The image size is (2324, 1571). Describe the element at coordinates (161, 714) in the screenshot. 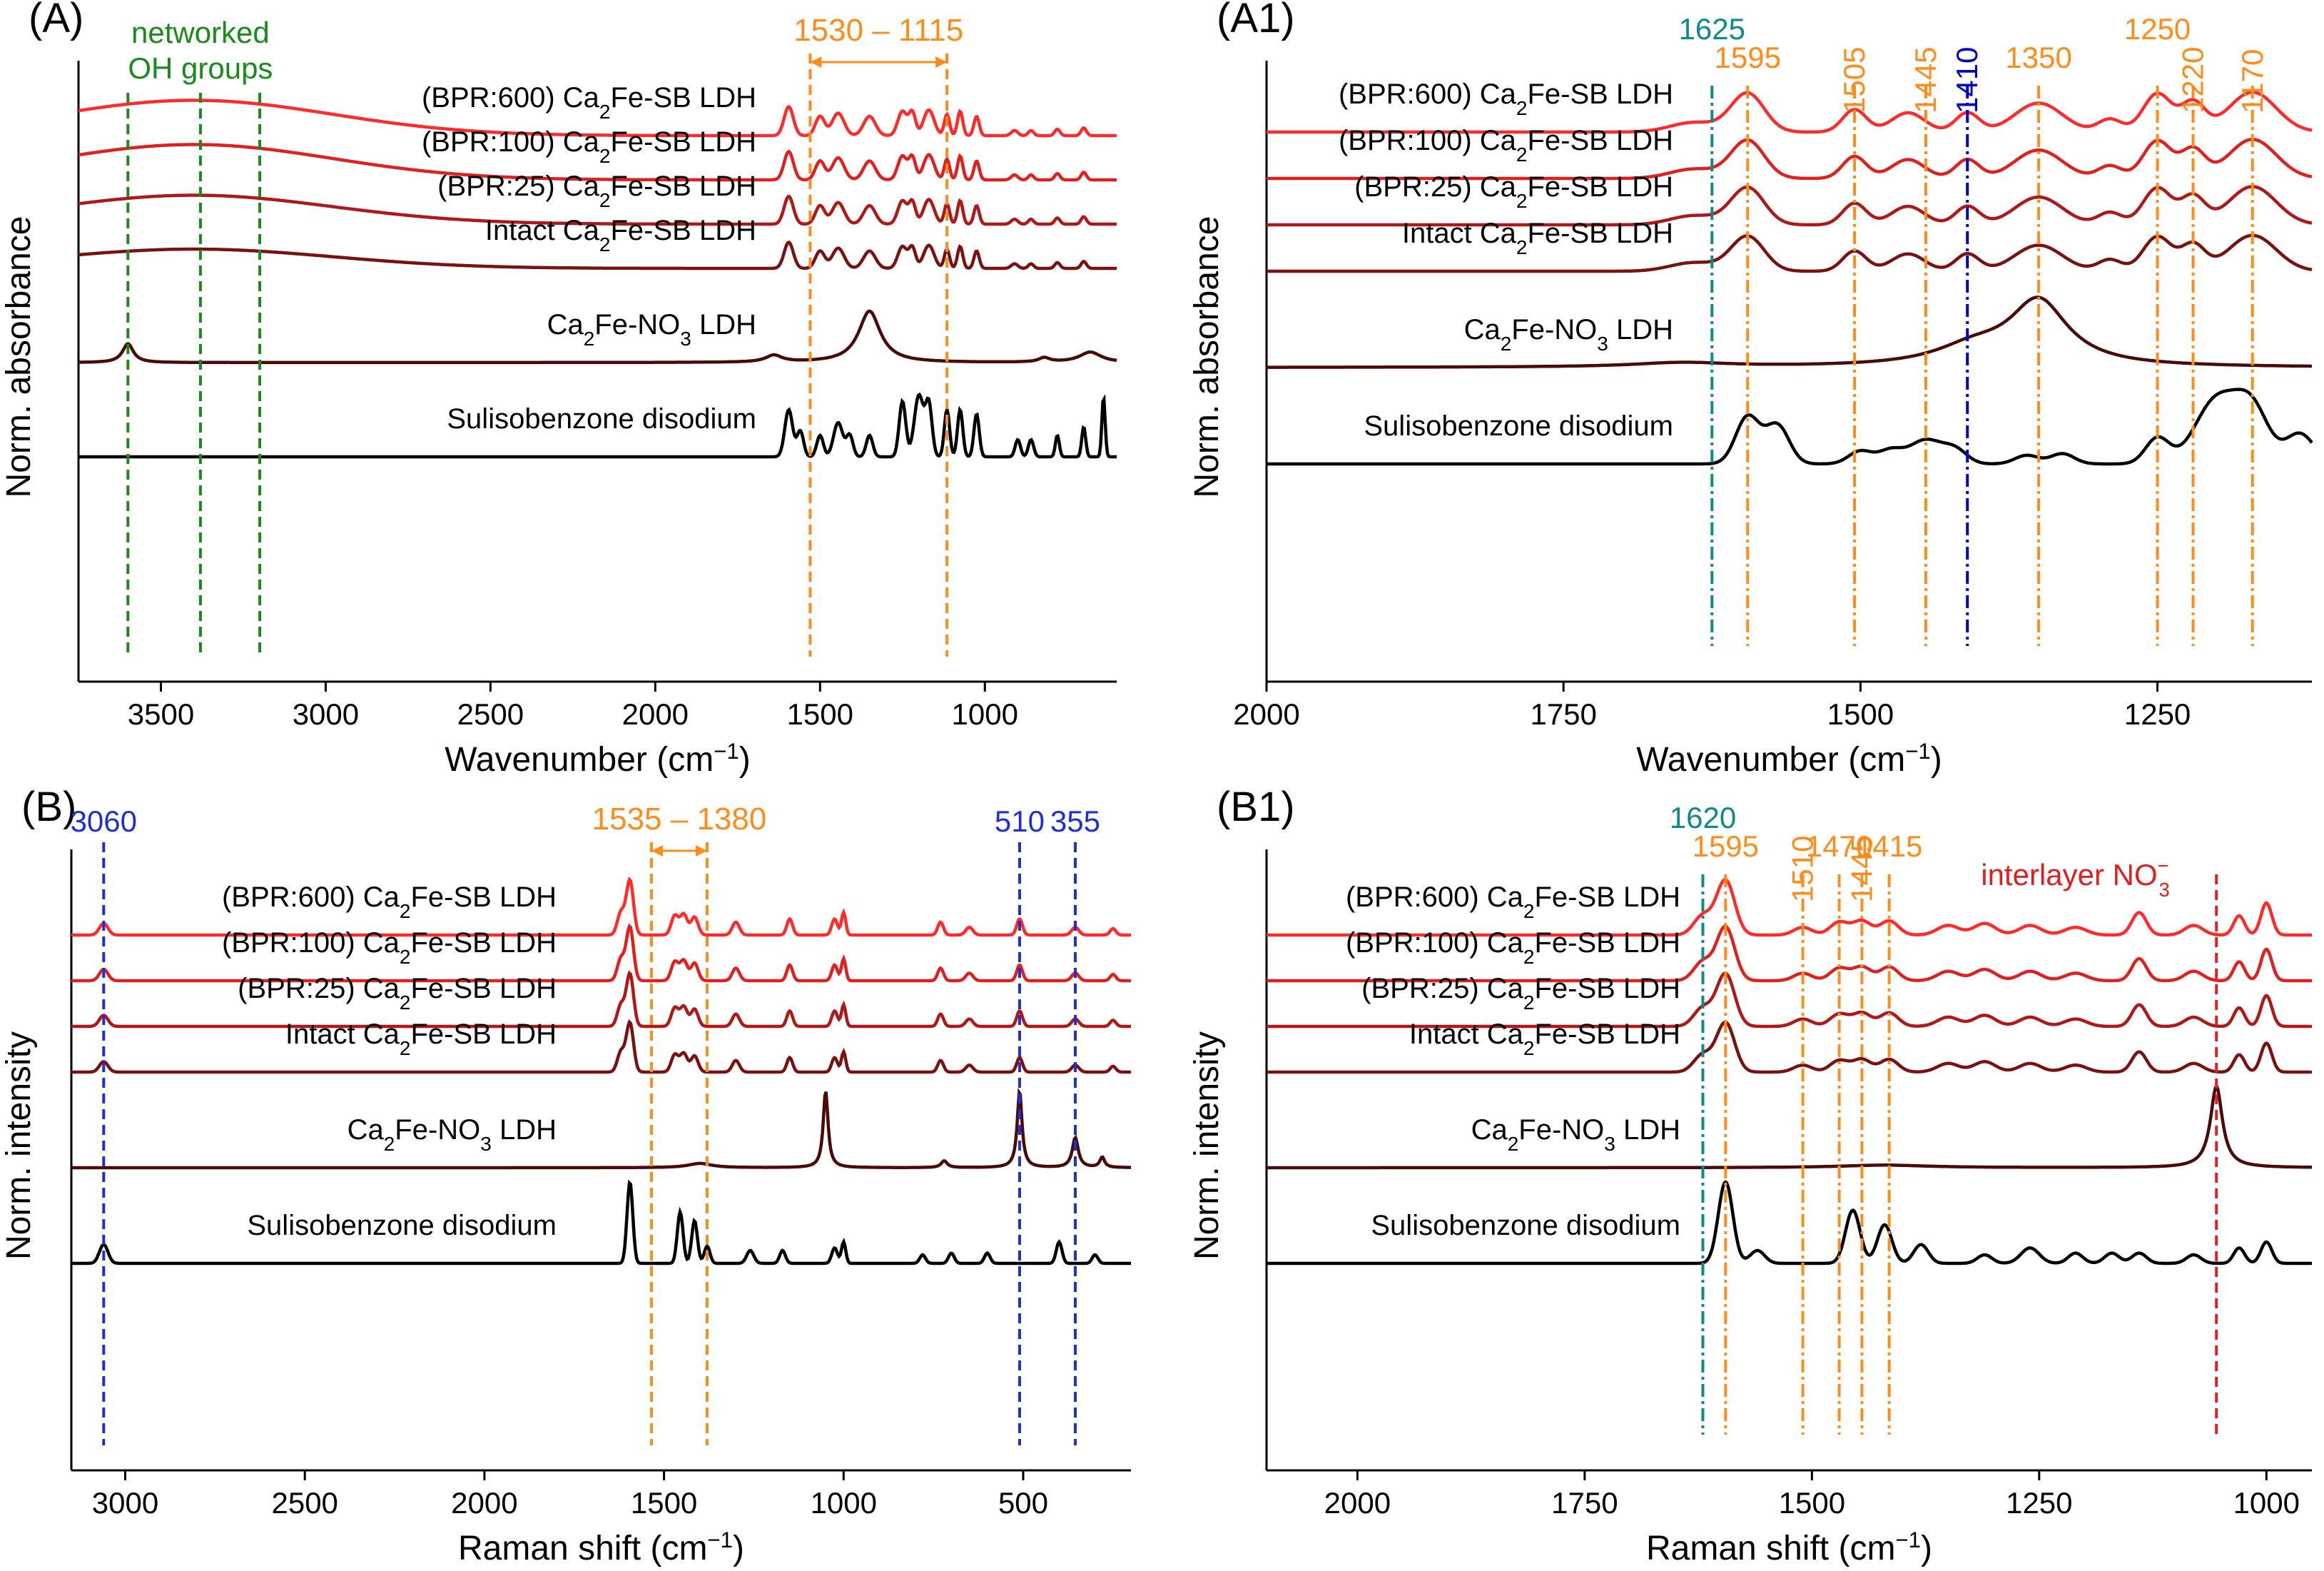

I see `x-tick-label: 3500` at that location.